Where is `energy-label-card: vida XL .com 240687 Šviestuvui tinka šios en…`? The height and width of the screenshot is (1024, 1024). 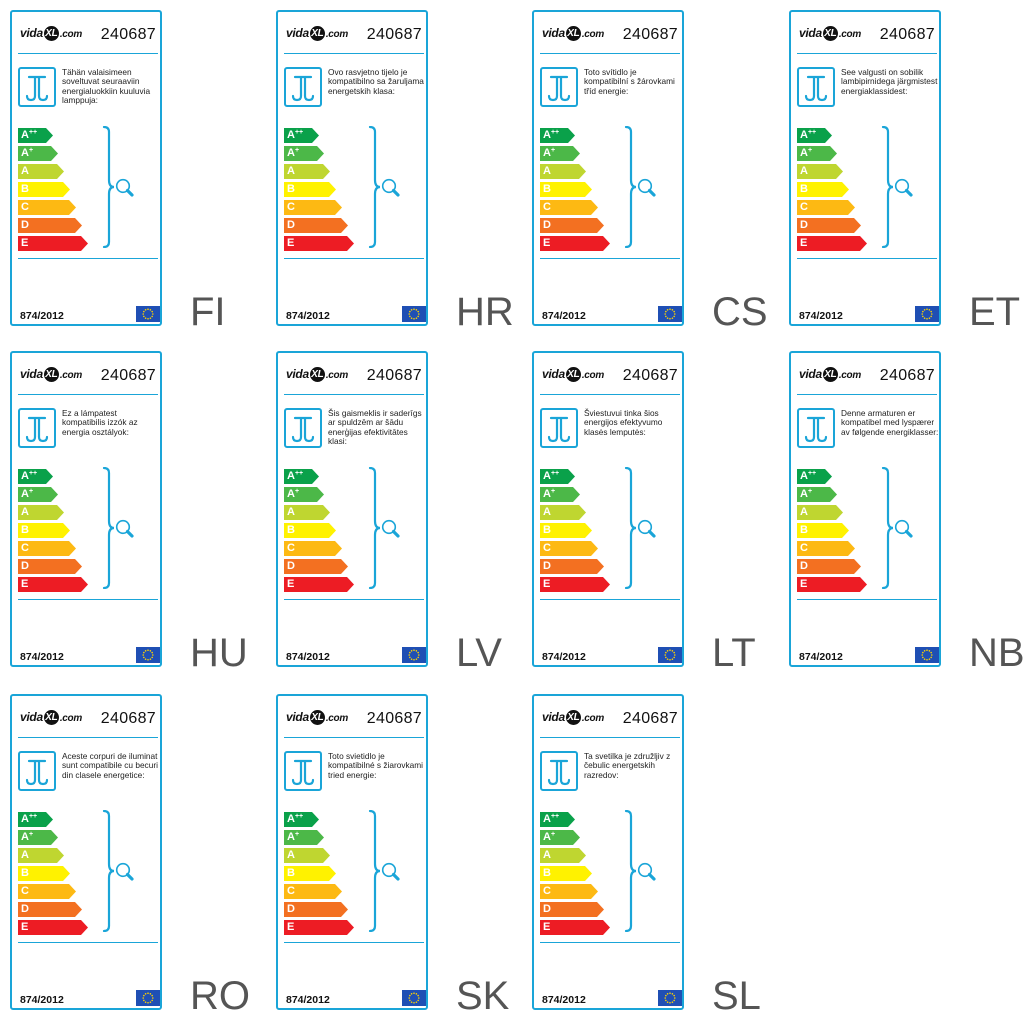
energy-label-card: vida XL .com 240687 Šviestuvui tinka šios en… is located at coordinates (608, 509).